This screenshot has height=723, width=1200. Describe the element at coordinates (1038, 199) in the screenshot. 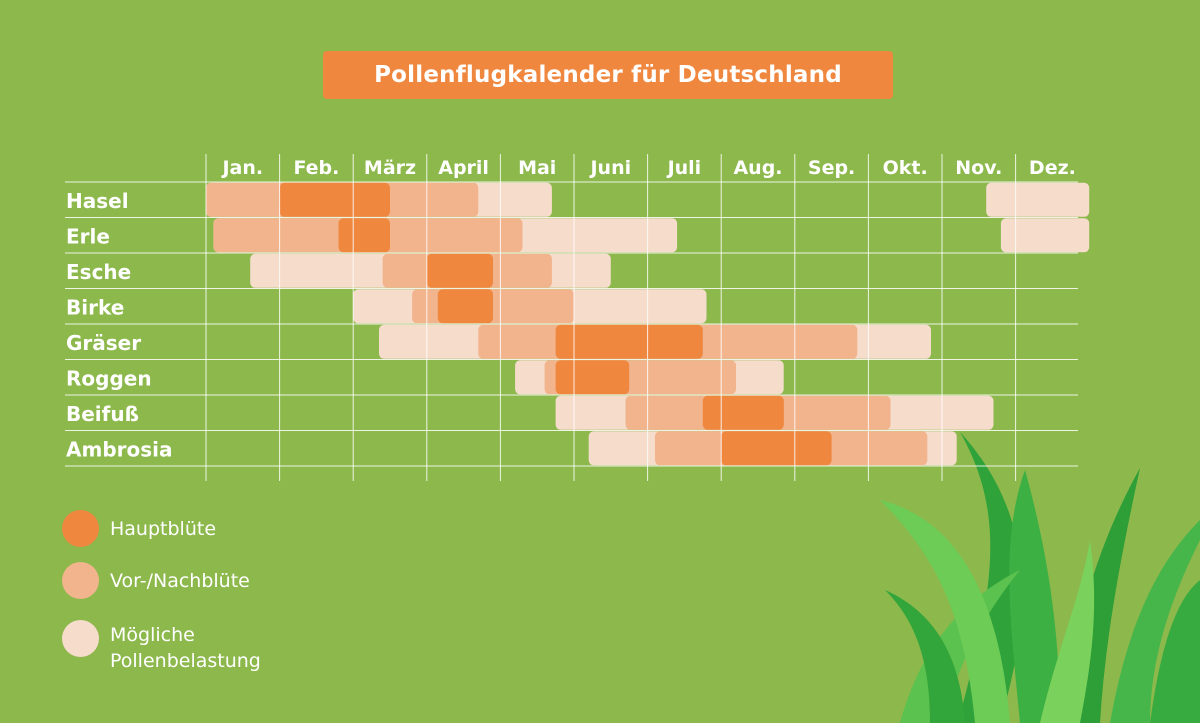

I see `bar-hasel-moeglich` at that location.